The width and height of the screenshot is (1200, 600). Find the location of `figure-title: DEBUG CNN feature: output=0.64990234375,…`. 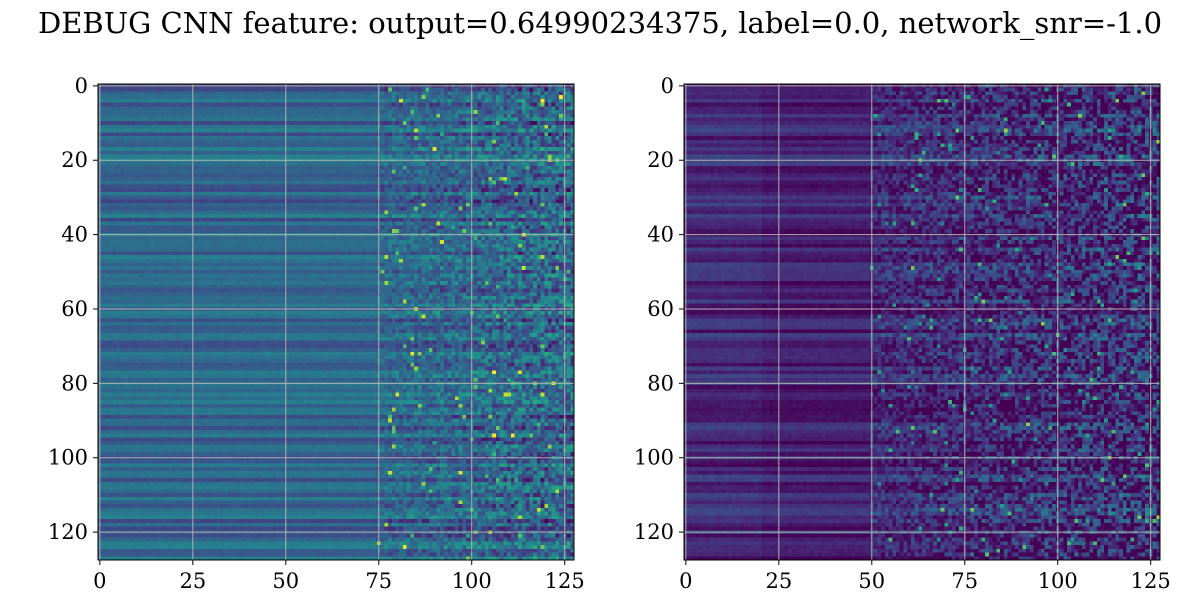

figure-title: DEBUG CNN feature: output=0.64990234375,… is located at coordinates (600, 23).